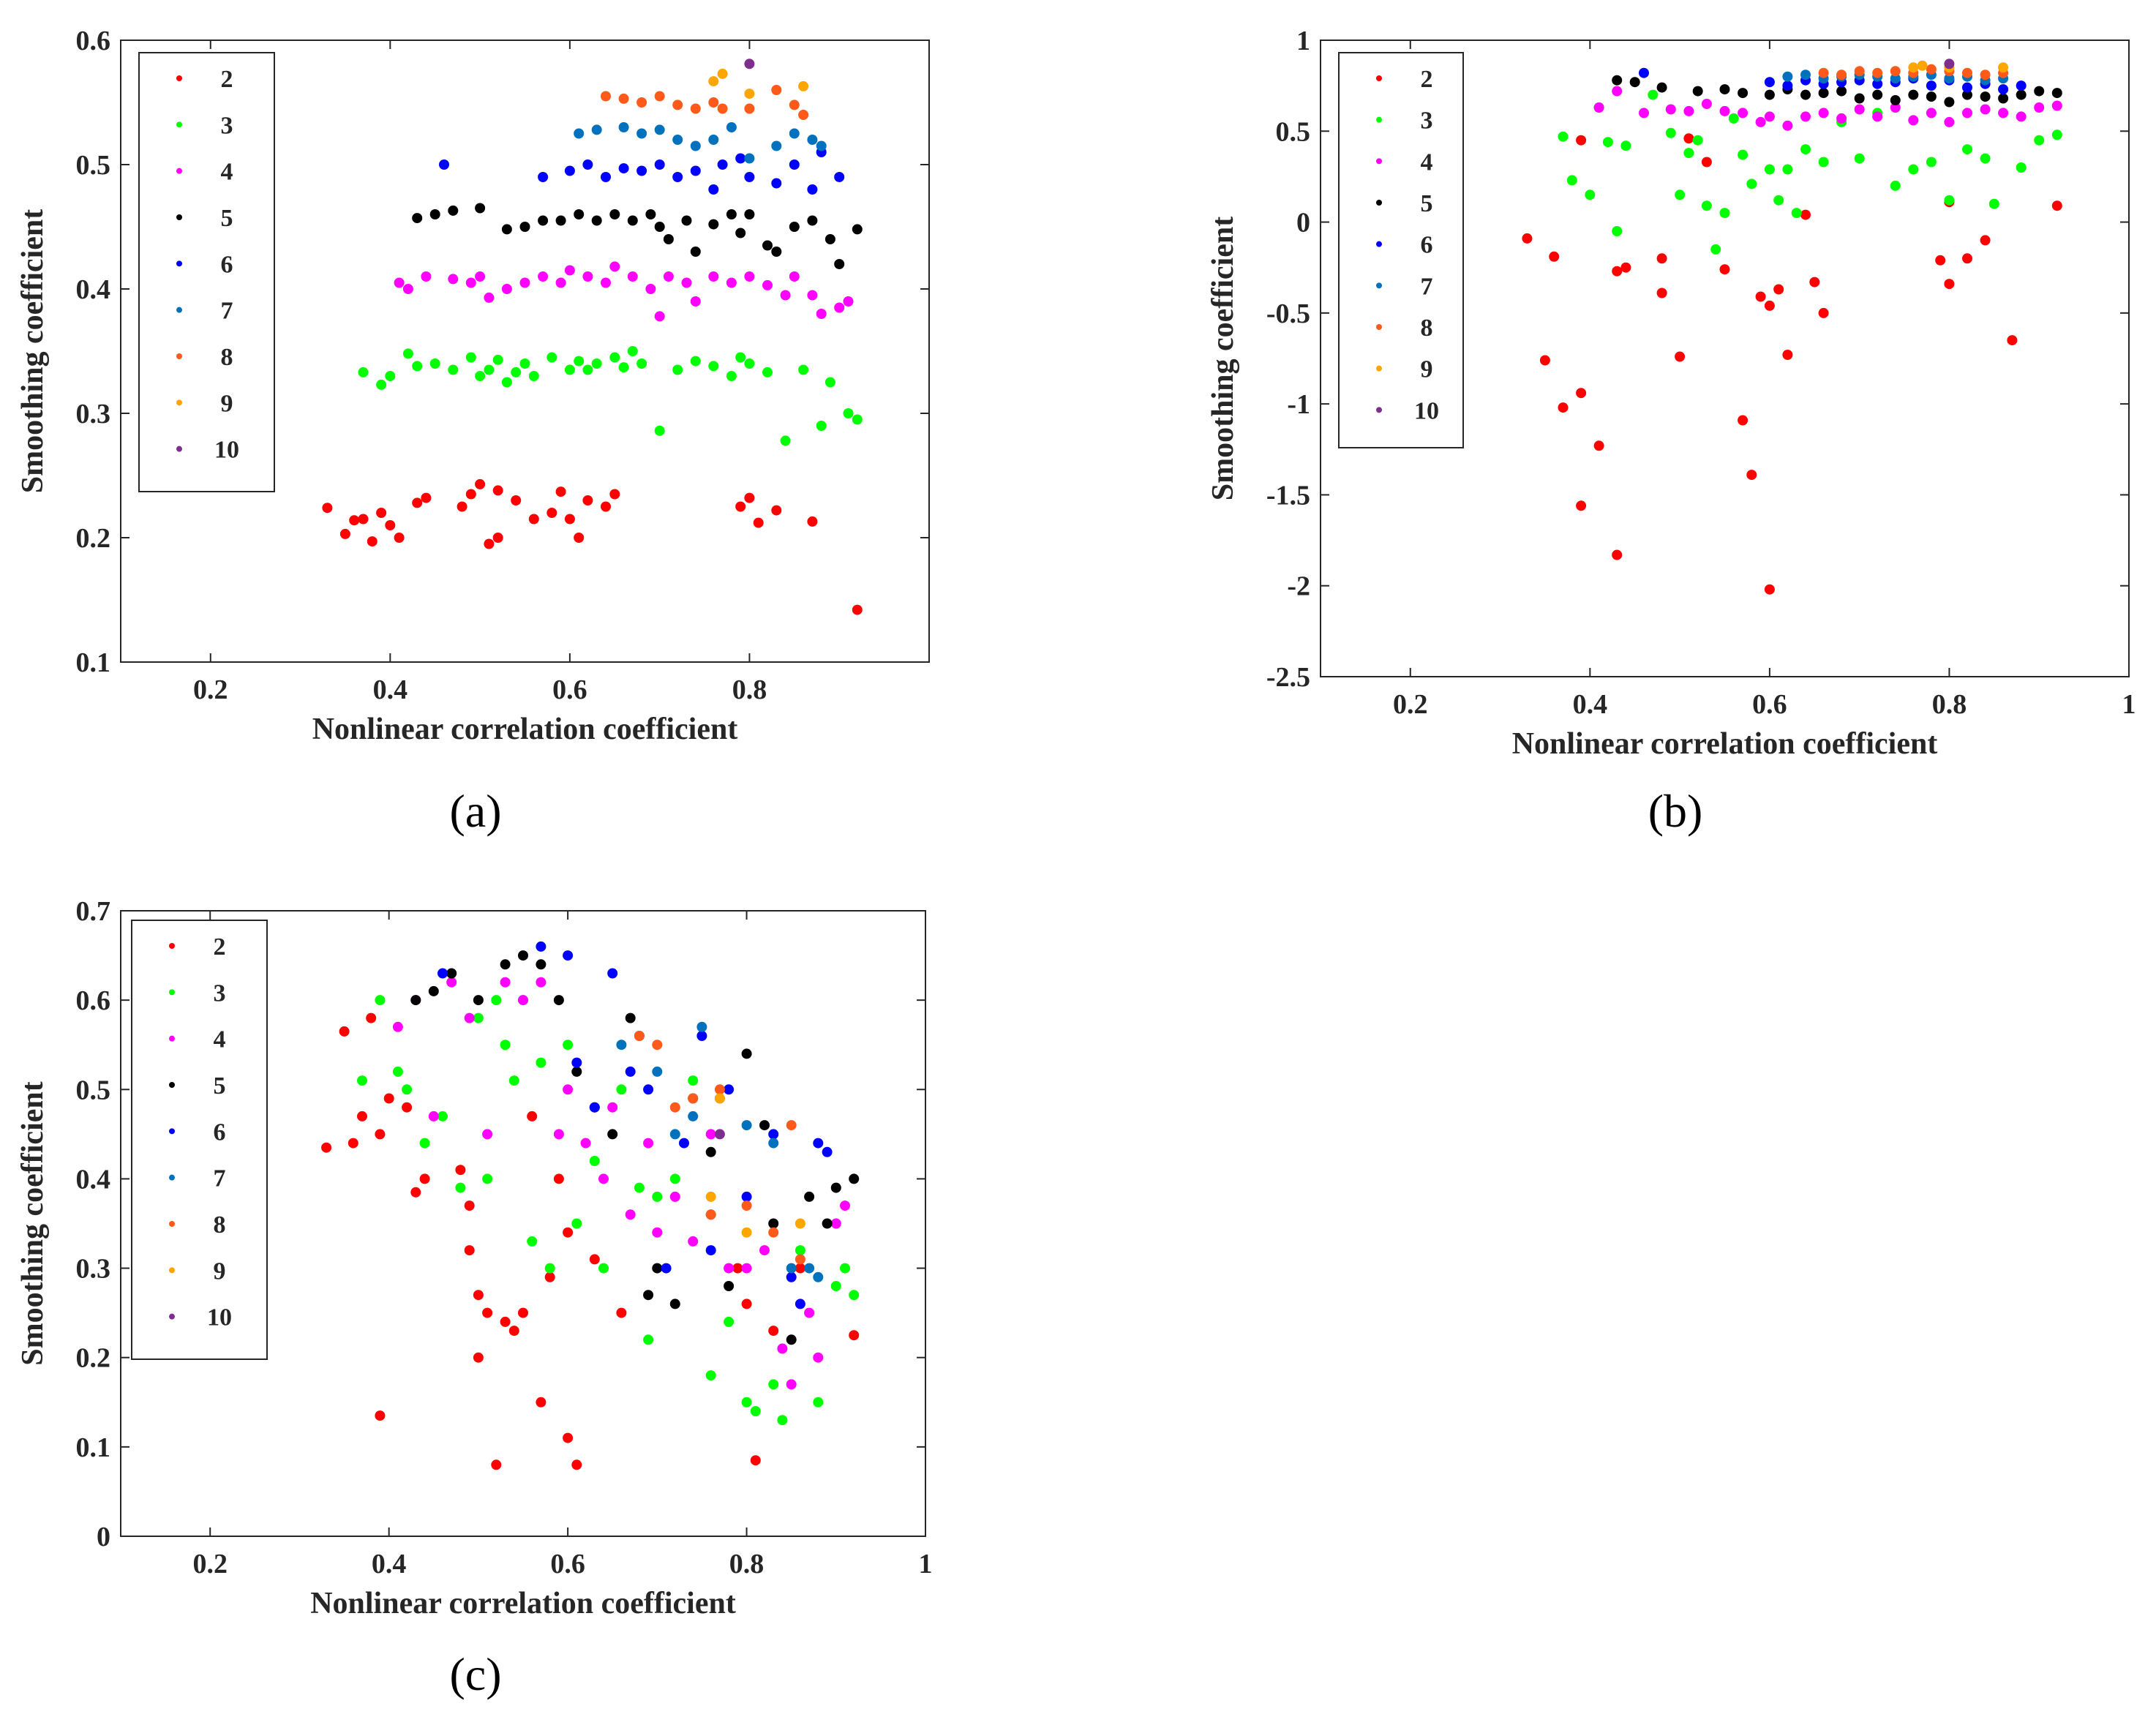 The height and width of the screenshot is (1725, 2156). What do you see at coordinates (1427, 245) in the screenshot?
I see `legend-label: 6` at bounding box center [1427, 245].